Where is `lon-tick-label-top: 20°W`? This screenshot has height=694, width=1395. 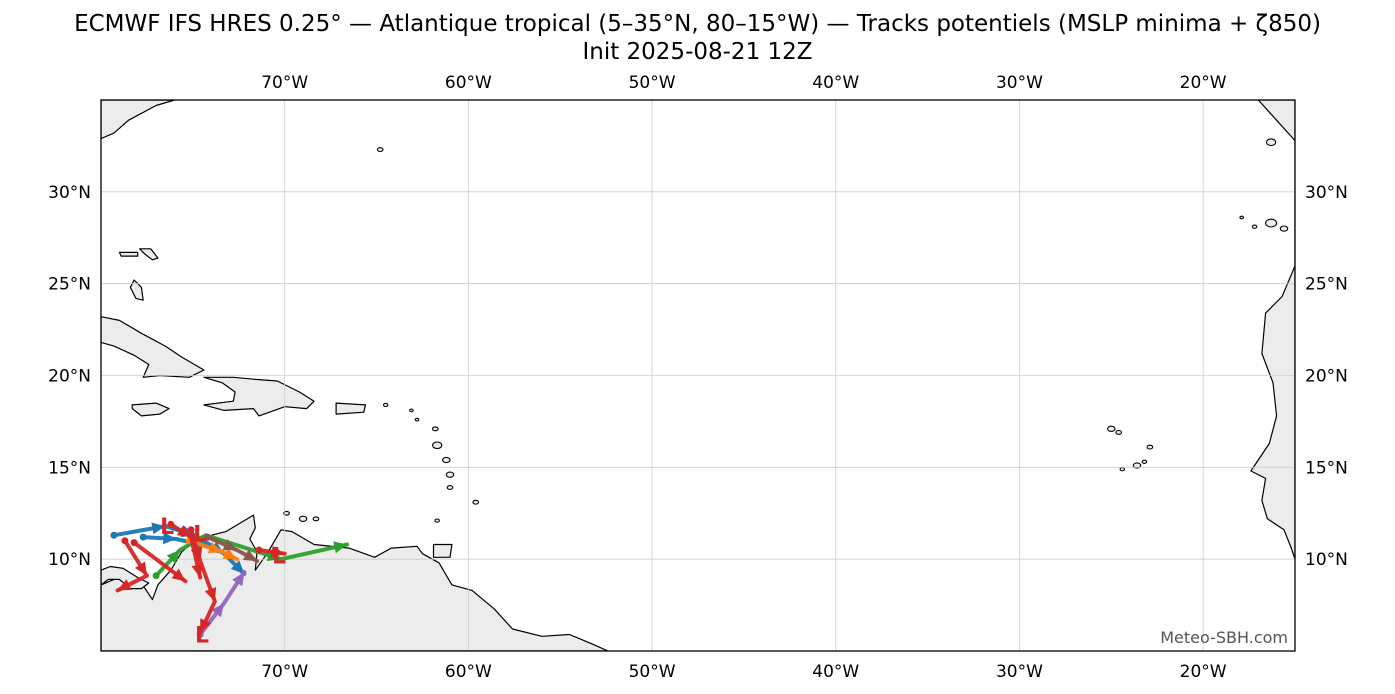 lon-tick-label-top: 20°W is located at coordinates (1203, 83).